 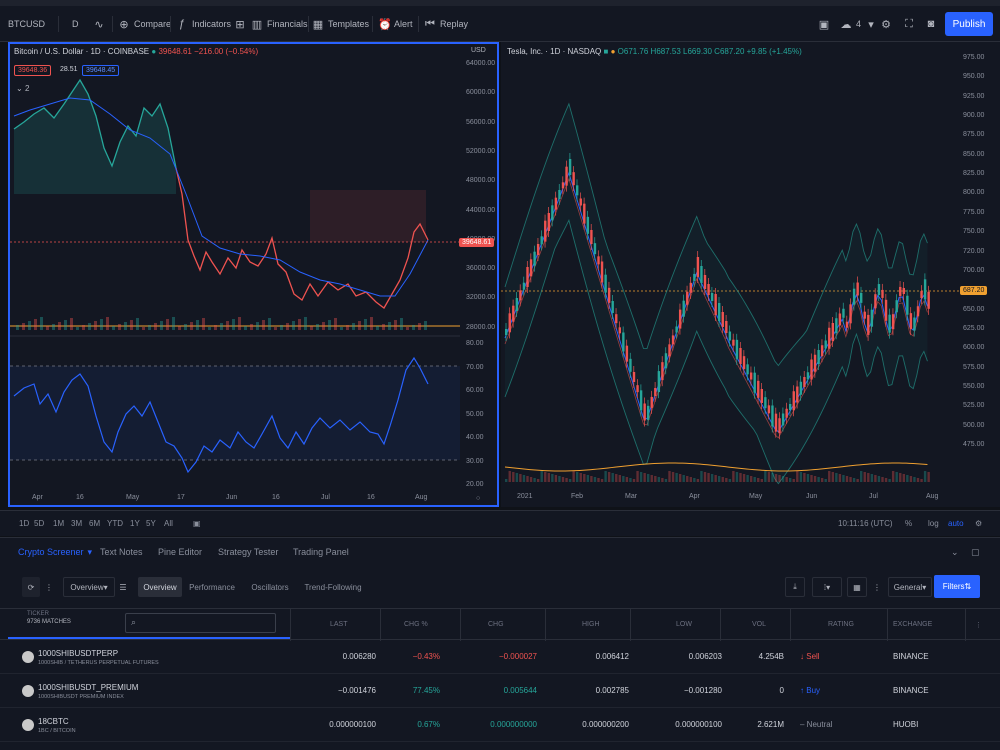 What do you see at coordinates (78, 653) in the screenshot?
I see `ticker-symbol: 1000SHIBUSDTPERP` at bounding box center [78, 653].